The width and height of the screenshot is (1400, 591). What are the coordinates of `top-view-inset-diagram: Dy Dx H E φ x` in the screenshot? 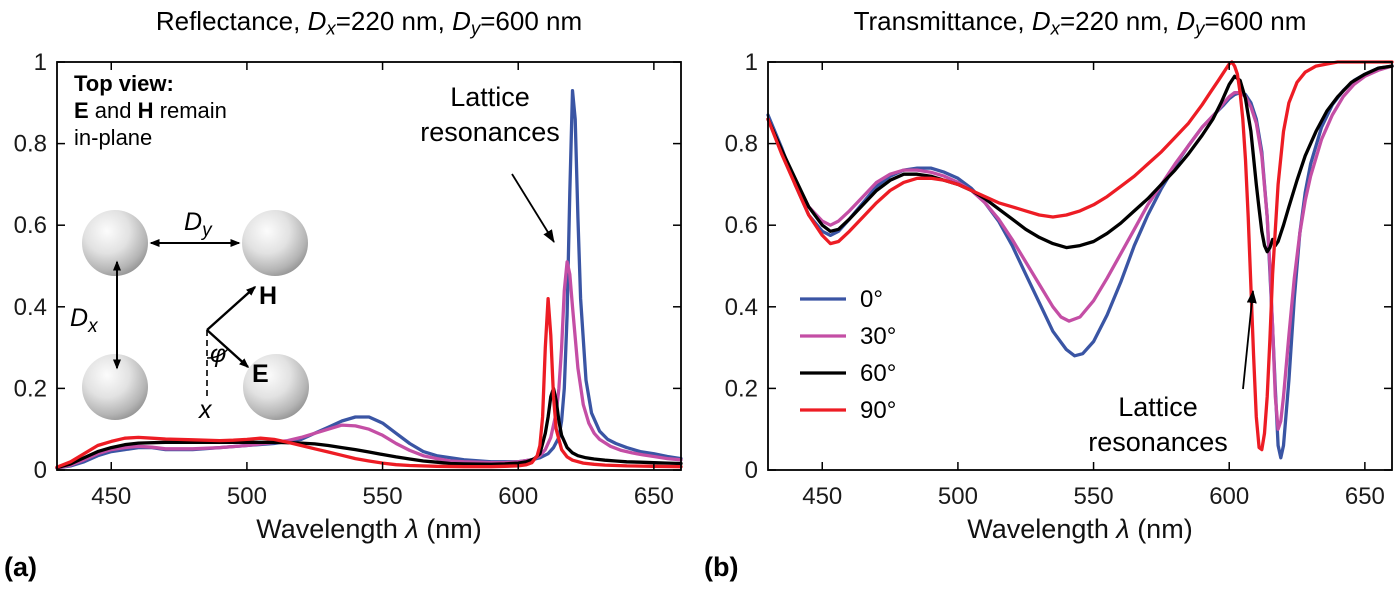 It's located at (189, 316).